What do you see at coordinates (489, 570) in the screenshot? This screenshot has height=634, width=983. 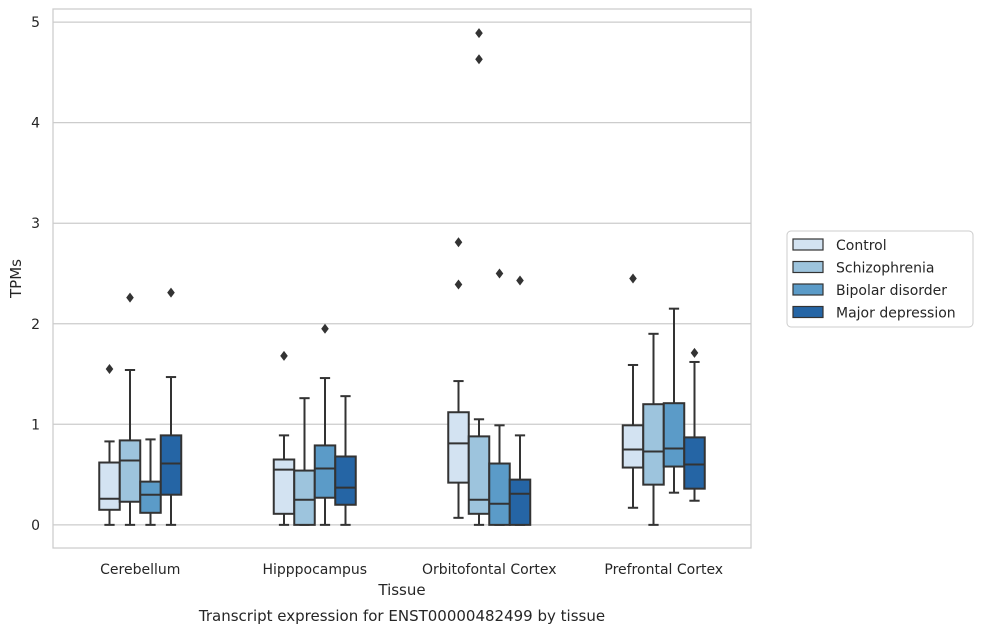 I see `x-tick-label: Orbitofontal Cortex` at bounding box center [489, 570].